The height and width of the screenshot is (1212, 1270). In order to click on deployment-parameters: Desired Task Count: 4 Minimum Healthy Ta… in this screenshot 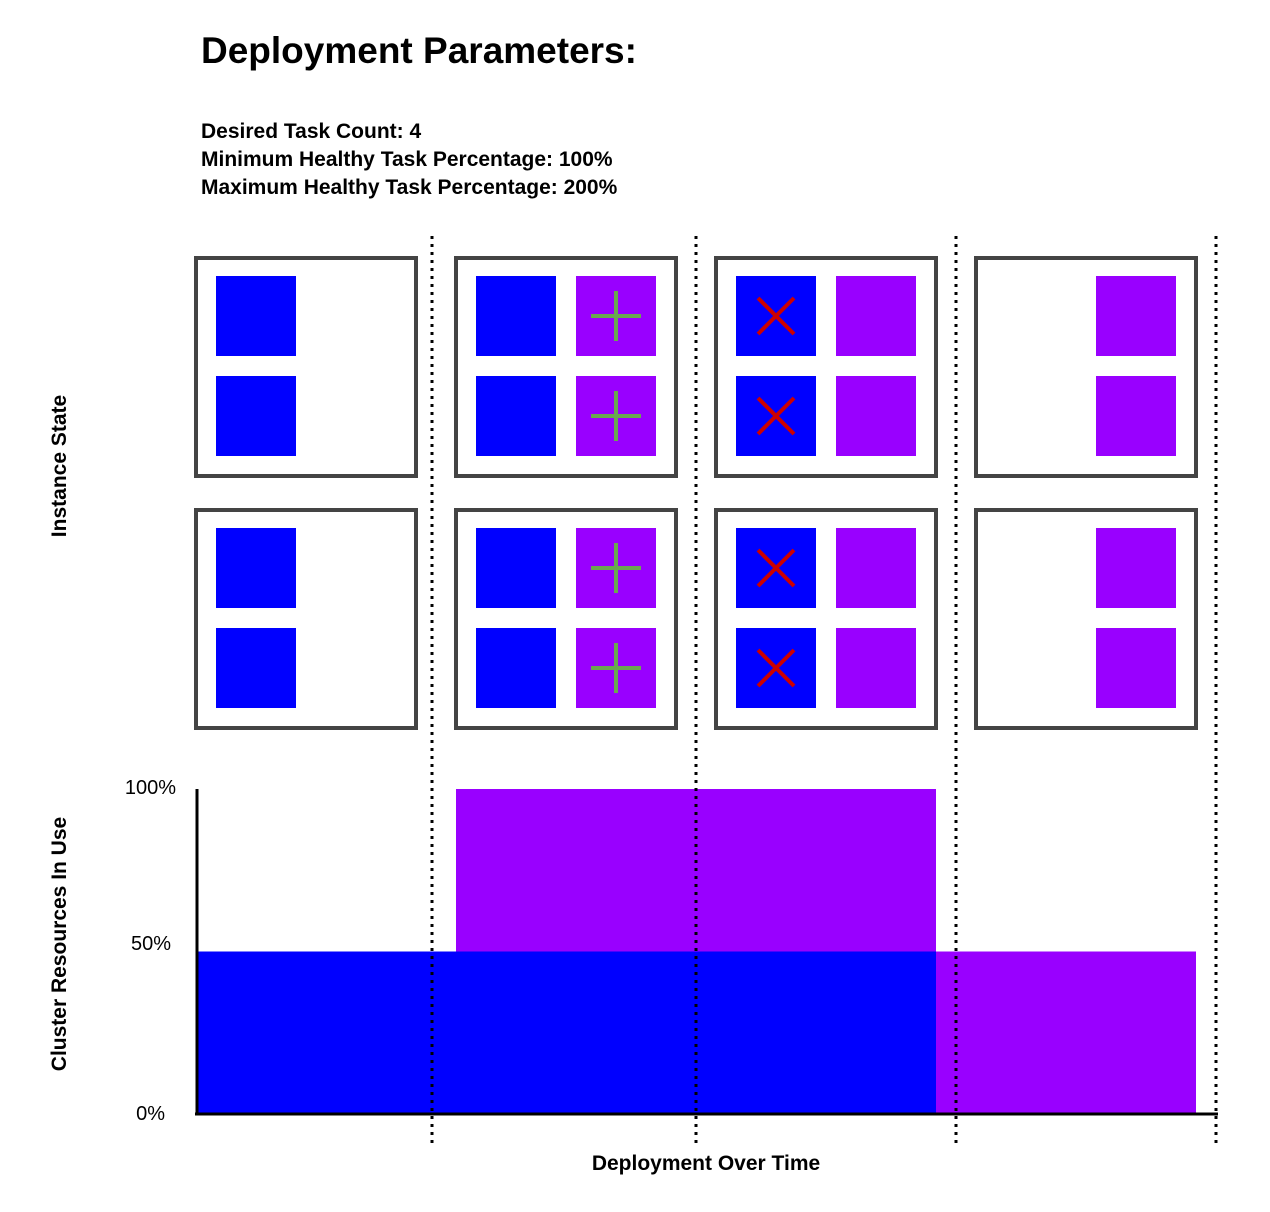, I will do `click(409, 160)`.